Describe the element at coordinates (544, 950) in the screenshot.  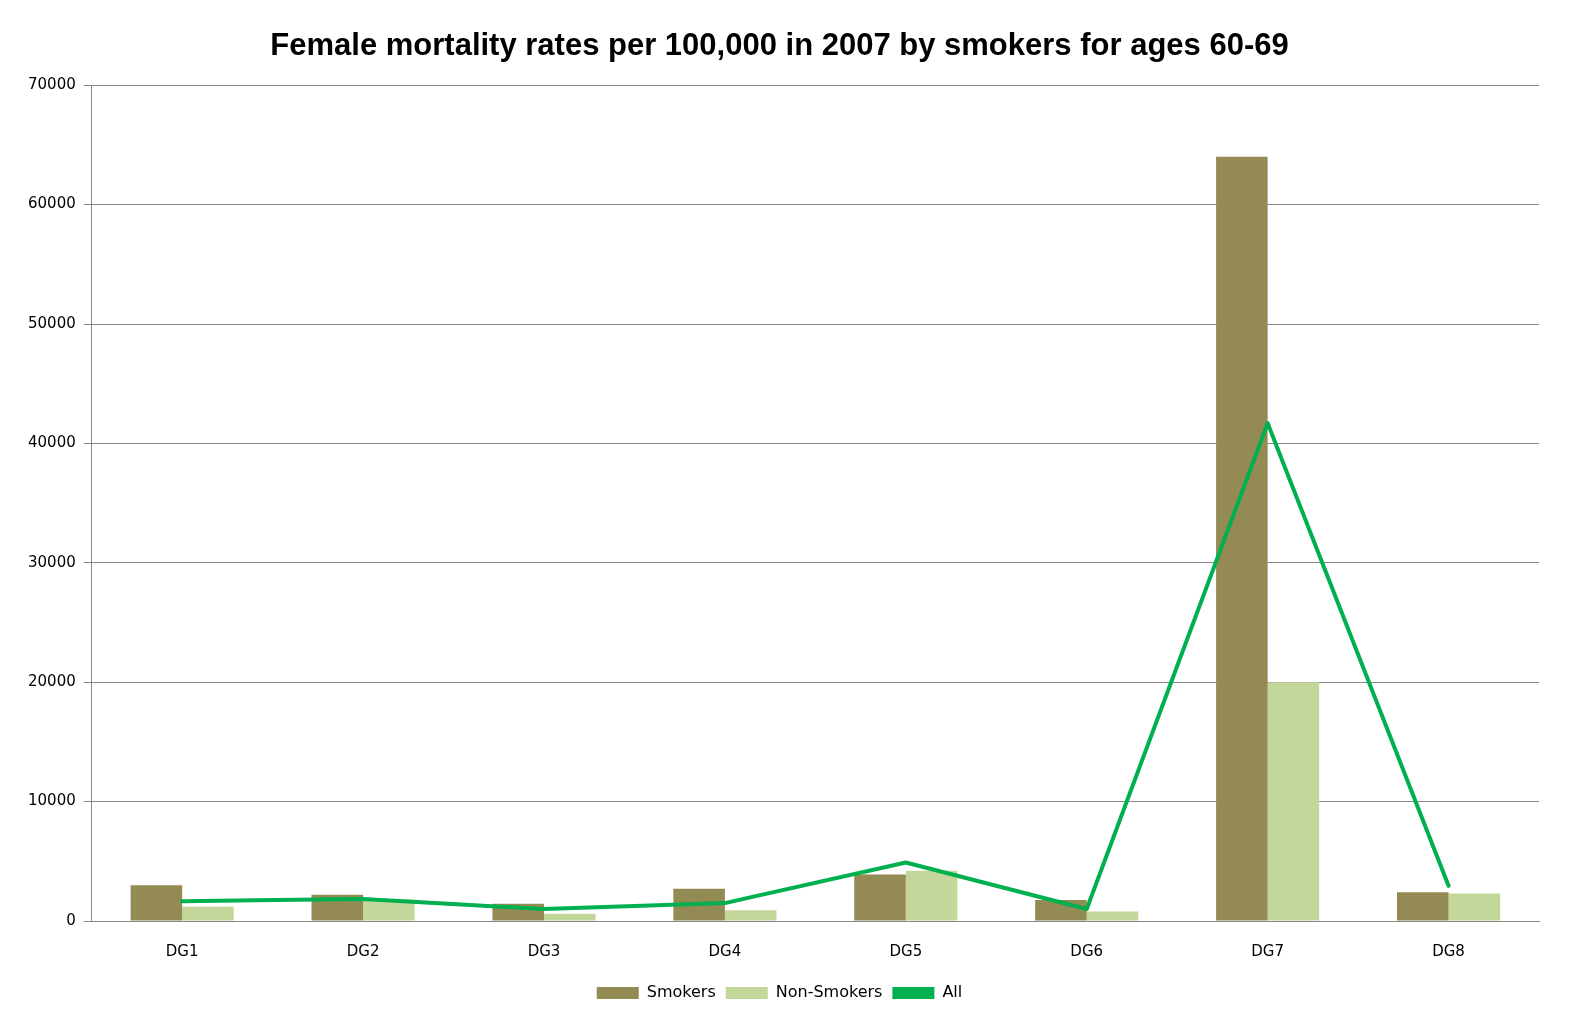
I see `x-tick-label: DG3` at that location.